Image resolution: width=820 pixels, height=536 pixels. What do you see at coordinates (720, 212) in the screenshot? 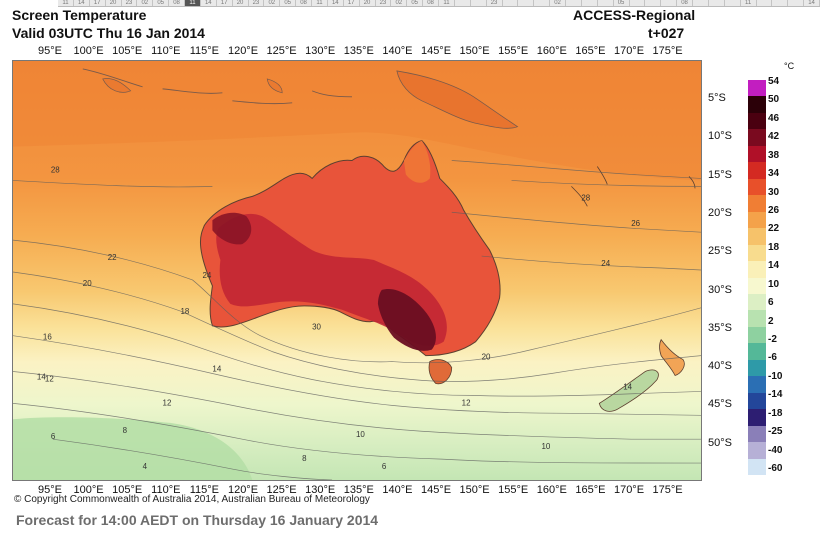
I see `latitude-label: 20°S` at bounding box center [720, 212].